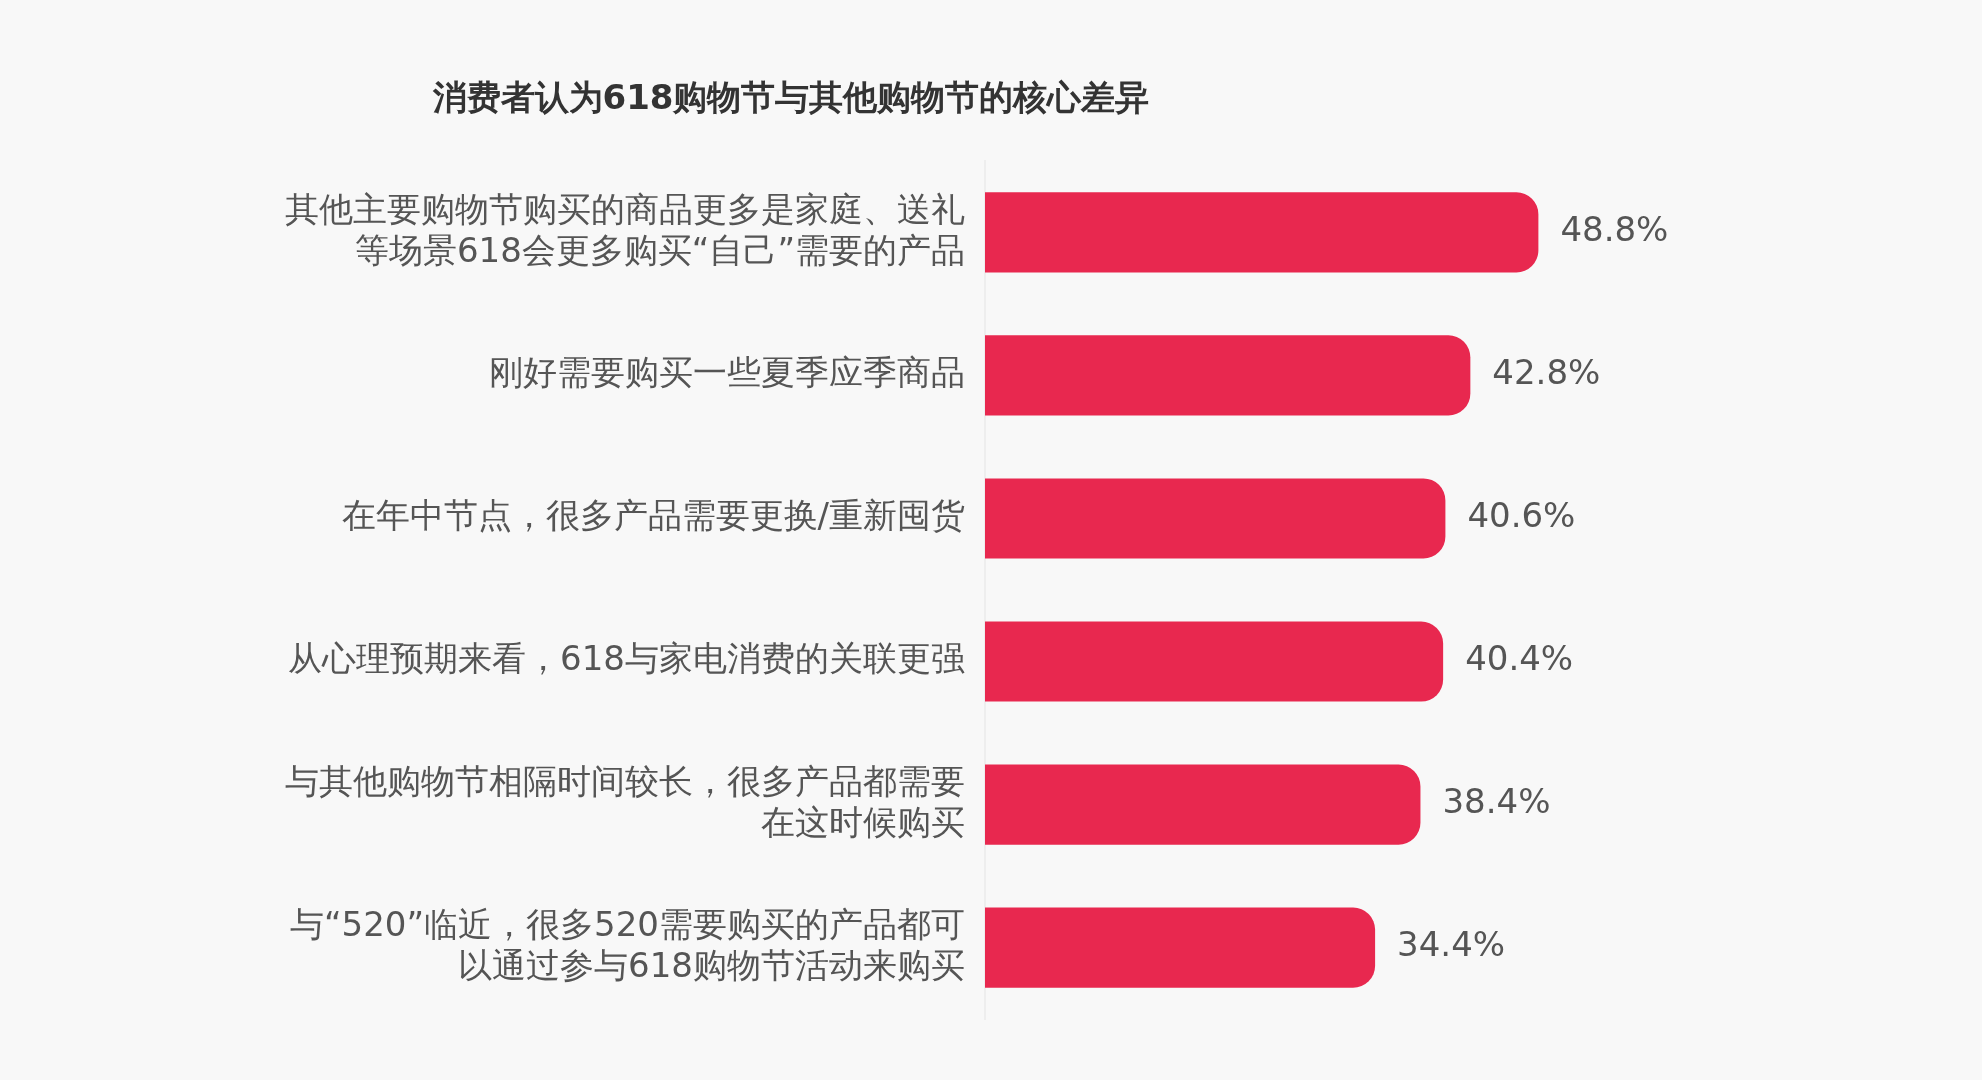 This screenshot has width=1982, height=1080. I want to click on y-tick-label: 在年中节点，很多产品需要更换/重新囤货, so click(653, 515).